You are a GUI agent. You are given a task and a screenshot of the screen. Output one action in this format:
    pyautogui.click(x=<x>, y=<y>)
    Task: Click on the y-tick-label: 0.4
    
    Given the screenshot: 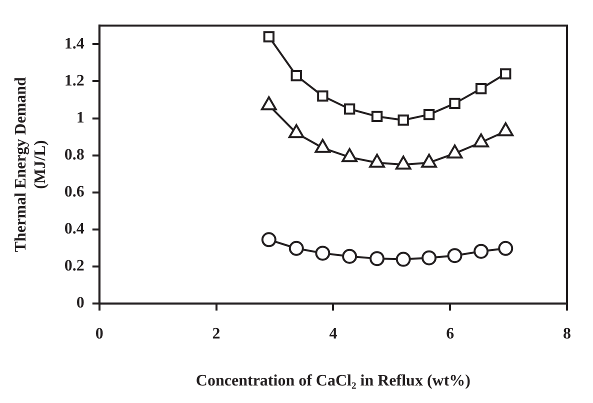 What is the action you would take?
    pyautogui.click(x=74, y=229)
    